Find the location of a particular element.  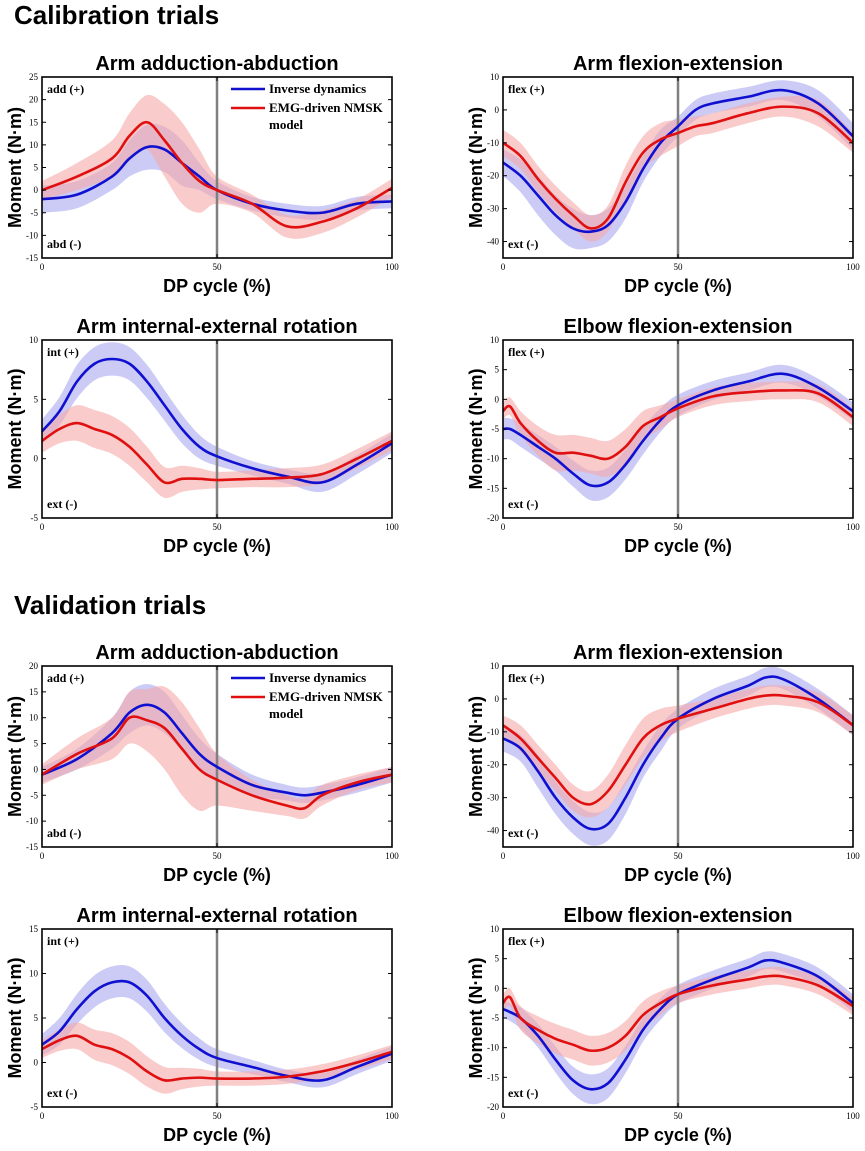

positive-direction-label: flex (+) is located at coordinates (526, 678).